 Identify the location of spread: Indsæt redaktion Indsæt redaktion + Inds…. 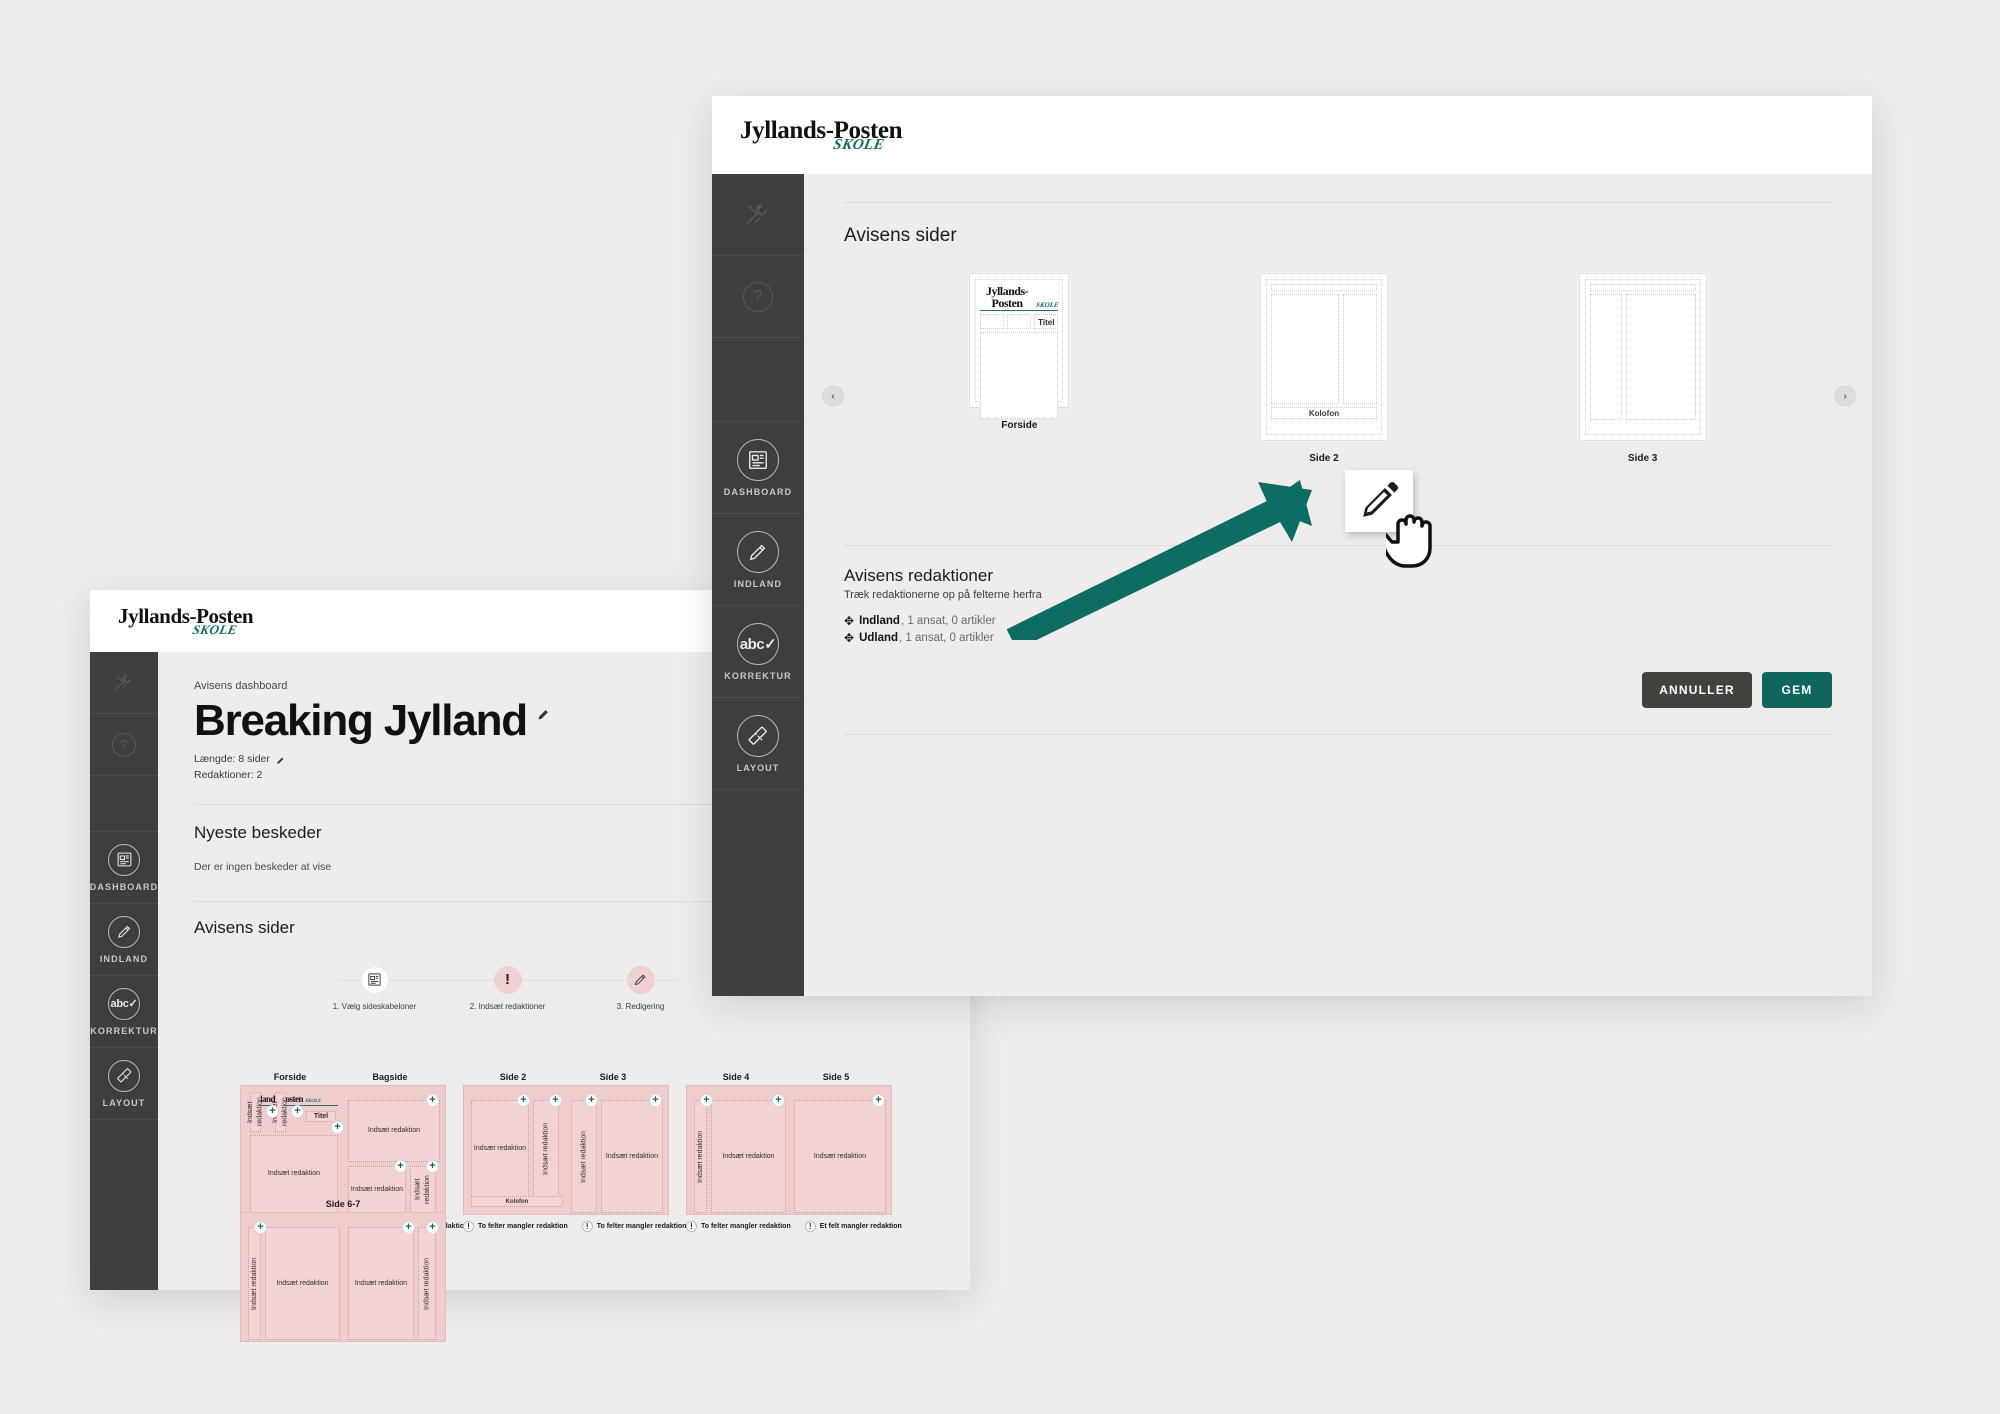
(343, 1277).